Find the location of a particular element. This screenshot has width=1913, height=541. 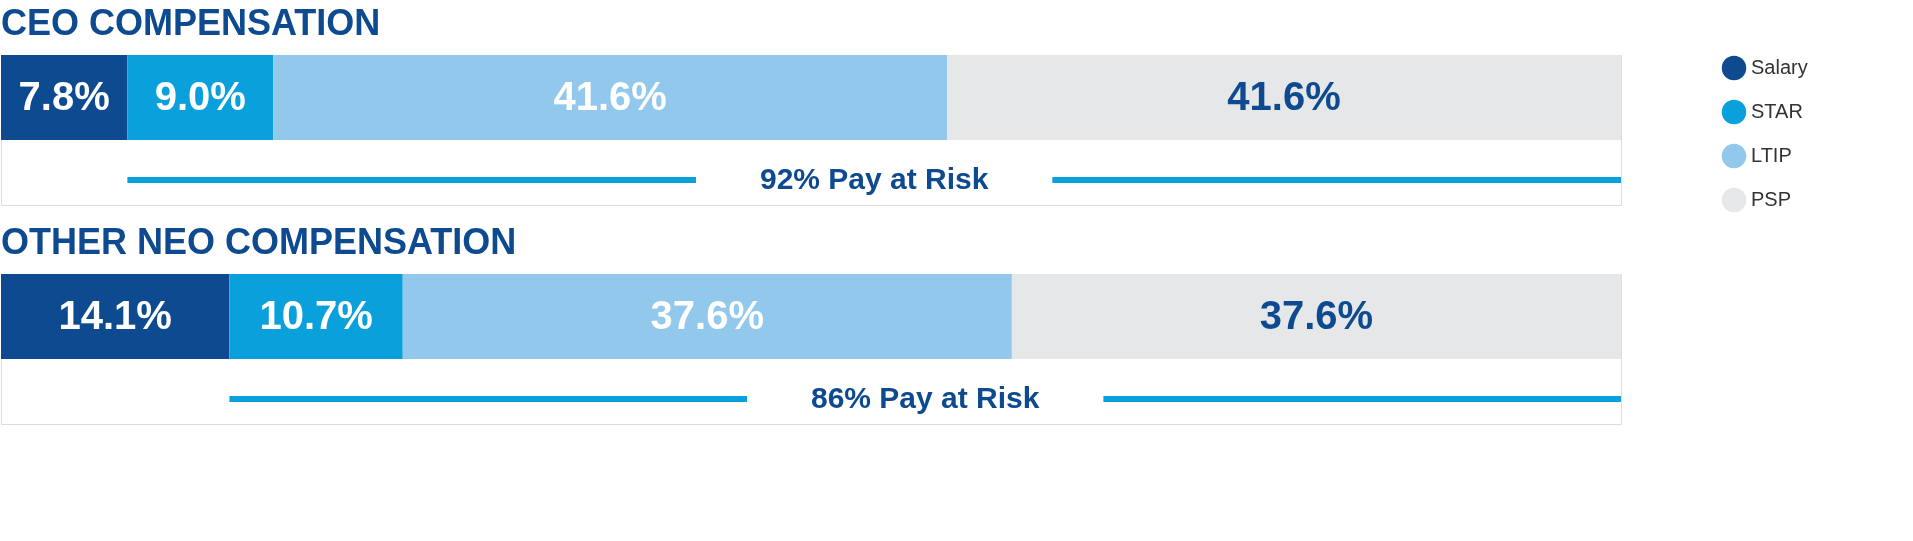

data-label: 14.1% is located at coordinates (115, 314).